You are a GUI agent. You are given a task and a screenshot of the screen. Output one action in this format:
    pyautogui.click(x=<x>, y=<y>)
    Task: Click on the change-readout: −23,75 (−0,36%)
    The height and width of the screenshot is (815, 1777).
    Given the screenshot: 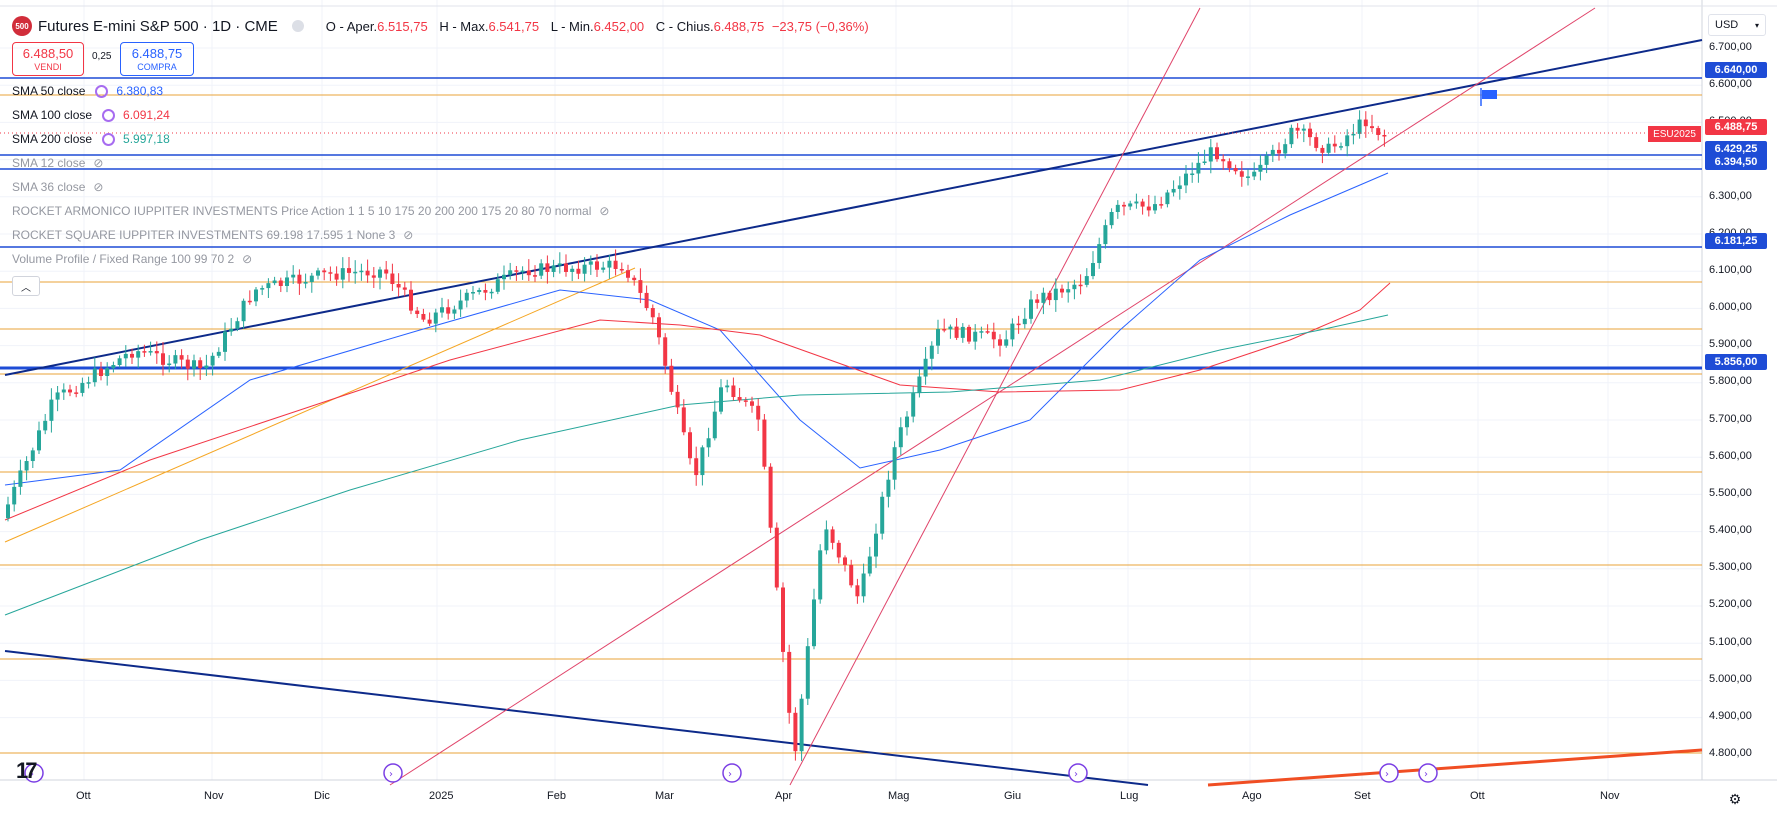 What is the action you would take?
    pyautogui.click(x=820, y=26)
    